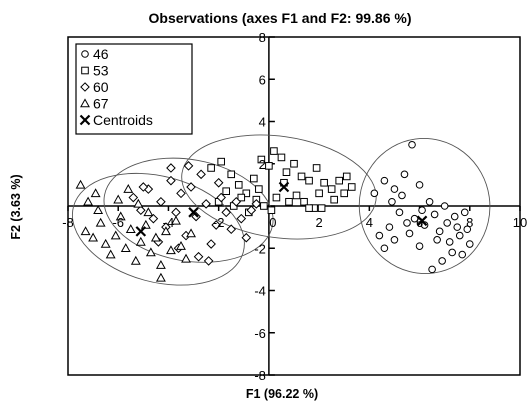 The width and height of the screenshot is (531, 407). Describe the element at coordinates (16, 206) in the screenshot. I see `y-axis-title: F2 (3.63 %)` at that location.